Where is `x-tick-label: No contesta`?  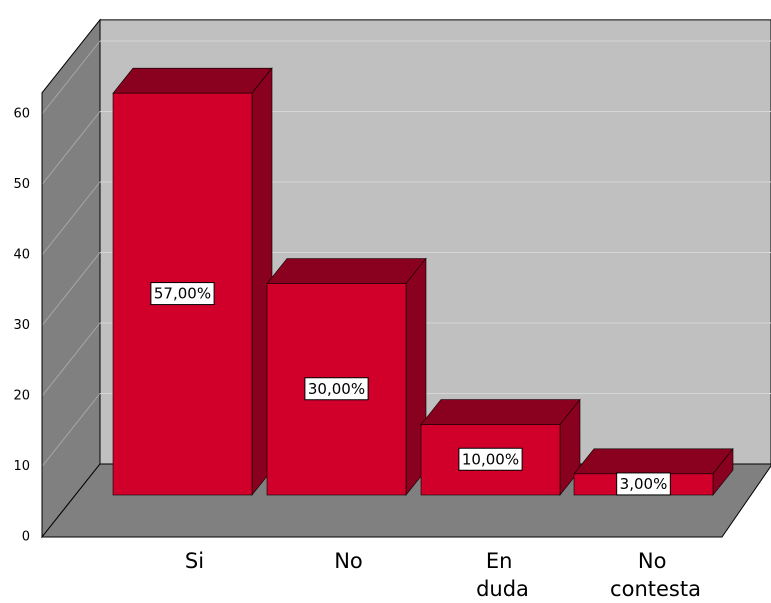 x-tick-label: No contesta is located at coordinates (655, 575).